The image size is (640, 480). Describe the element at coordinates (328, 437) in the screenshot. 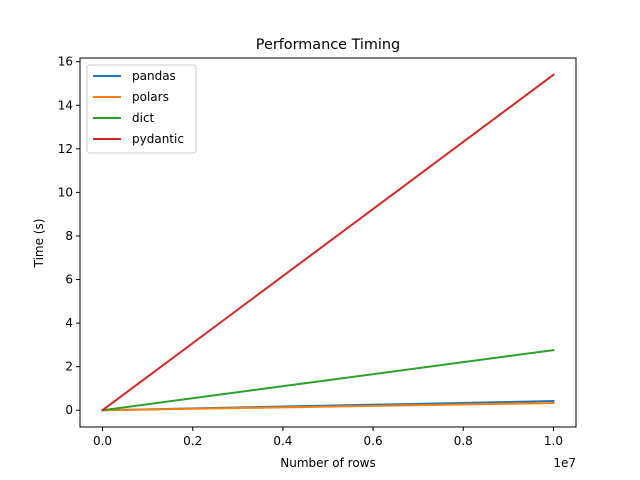

I see `x-axis-ticks: 0.0 0.2 0.4 0.6 0.8 1.0` at that location.